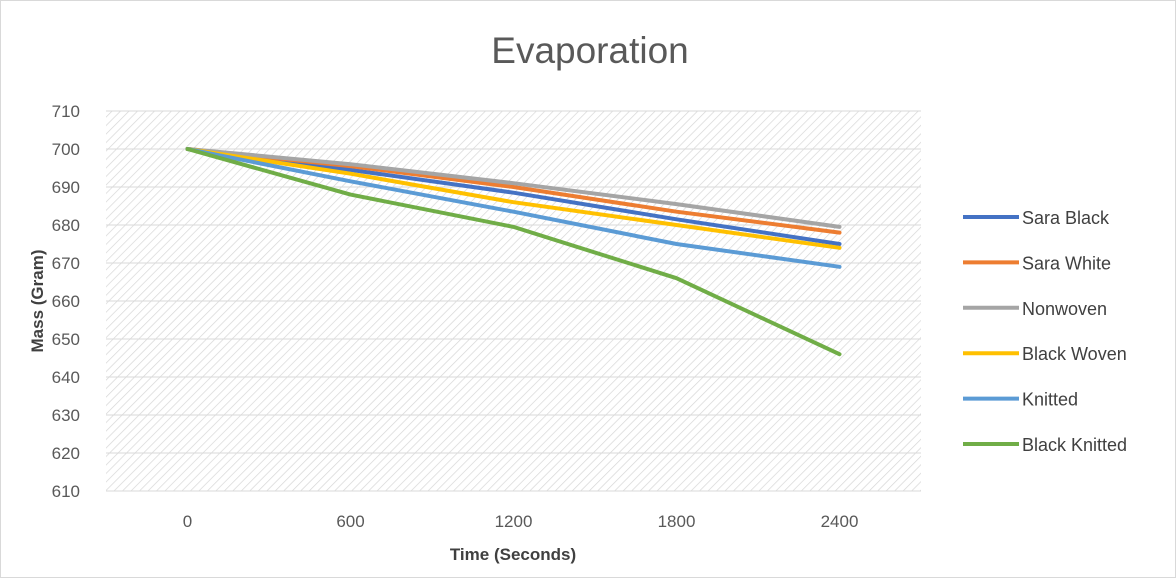 The width and height of the screenshot is (1176, 578). I want to click on legend-item: Black Woven, so click(1045, 354).